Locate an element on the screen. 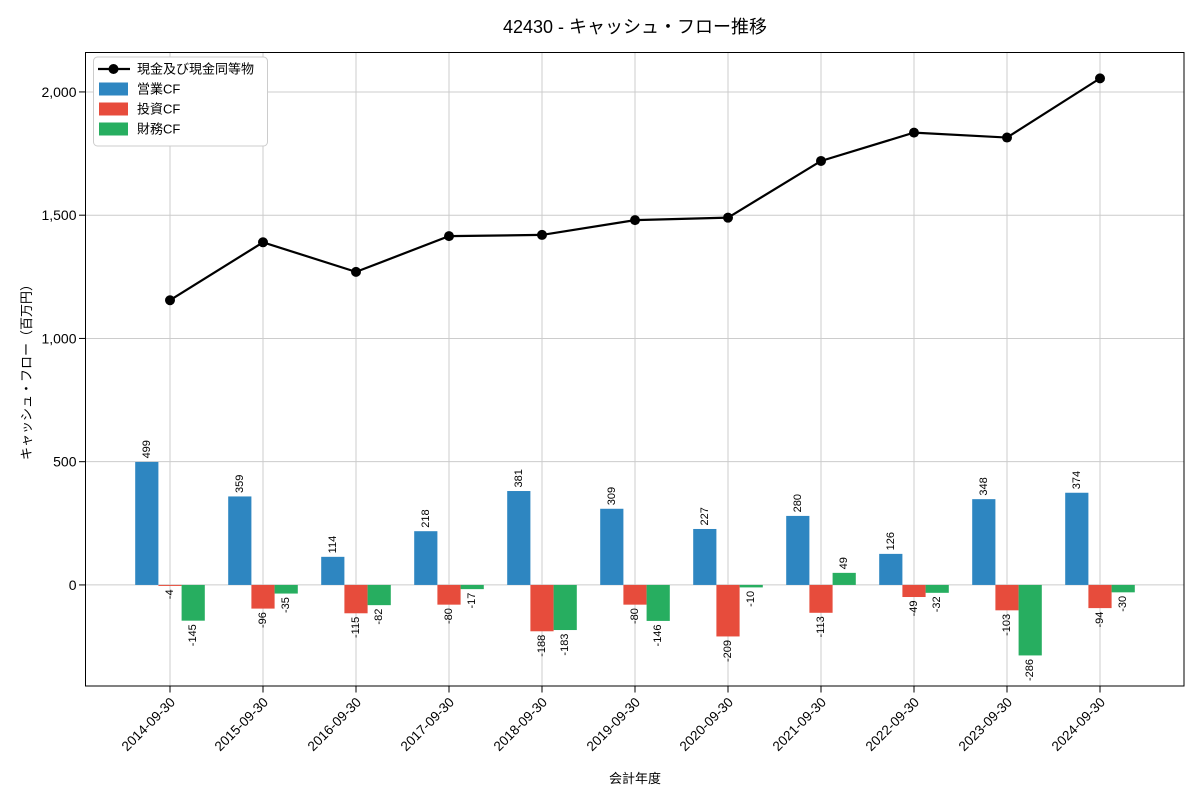  bar-value-label: 374 is located at coordinates (1077, 480).